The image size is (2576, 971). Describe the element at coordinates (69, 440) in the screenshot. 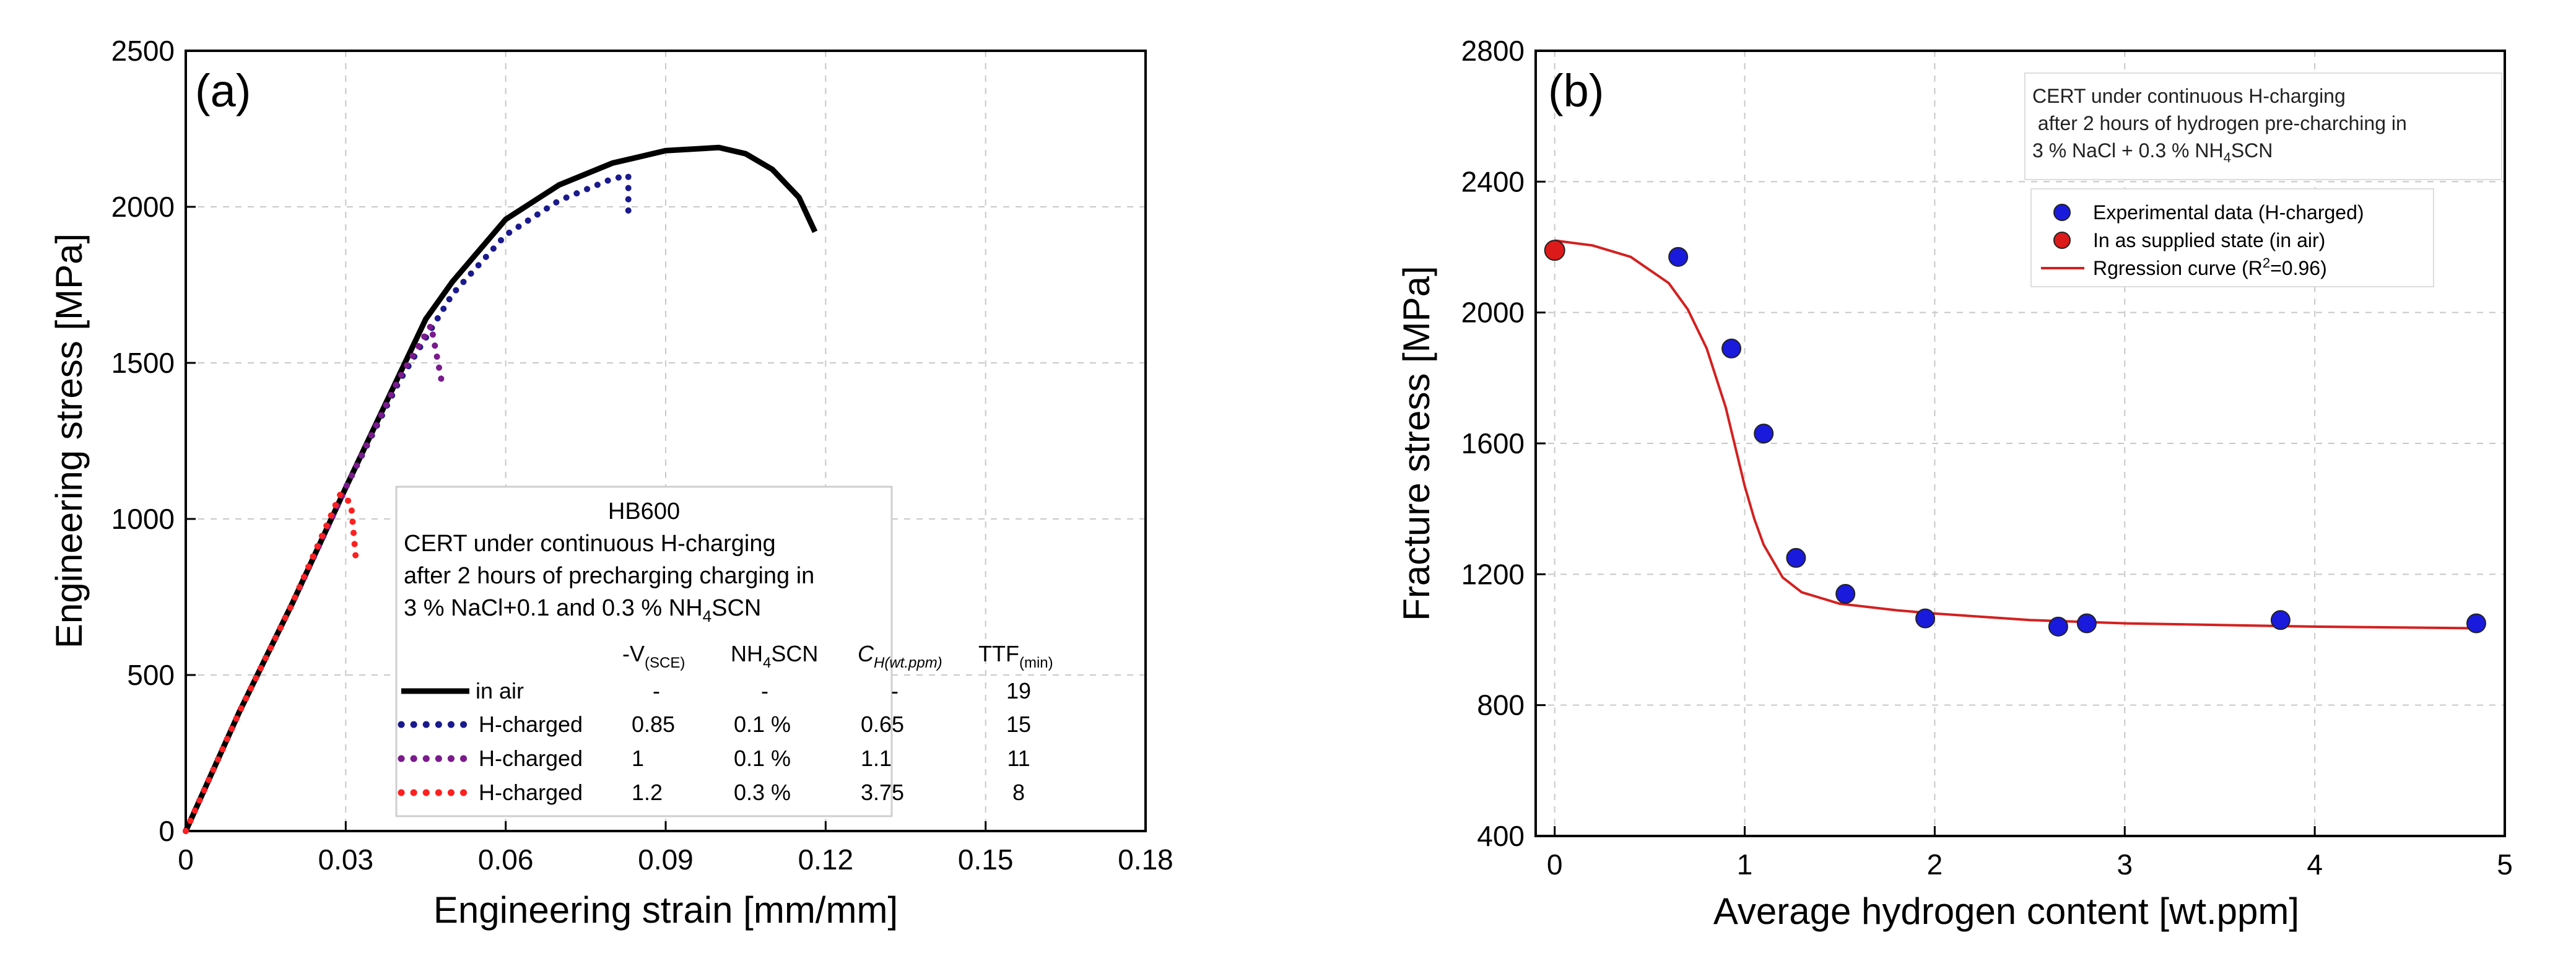

I see `panel-a-y-axis-label: Engineering stress [MPa]` at that location.